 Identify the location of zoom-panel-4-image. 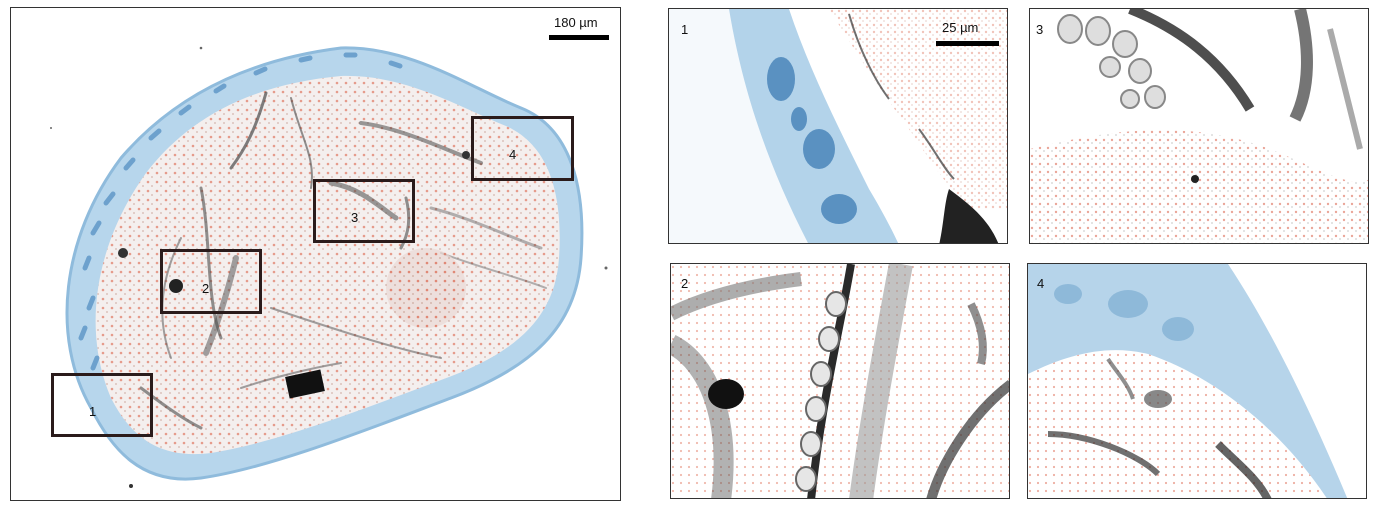
(1197, 381).